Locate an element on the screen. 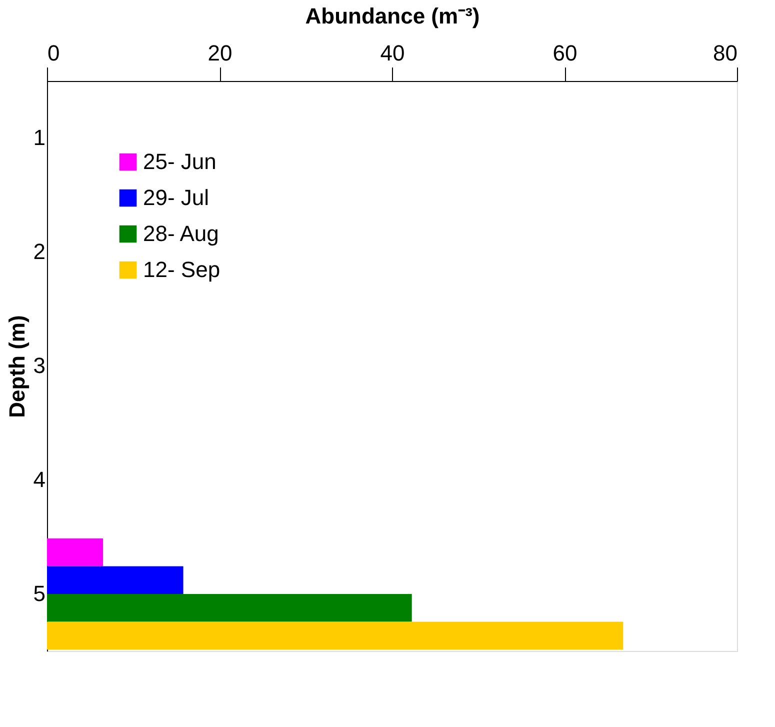  x-tick-label: 80 is located at coordinates (725, 53).